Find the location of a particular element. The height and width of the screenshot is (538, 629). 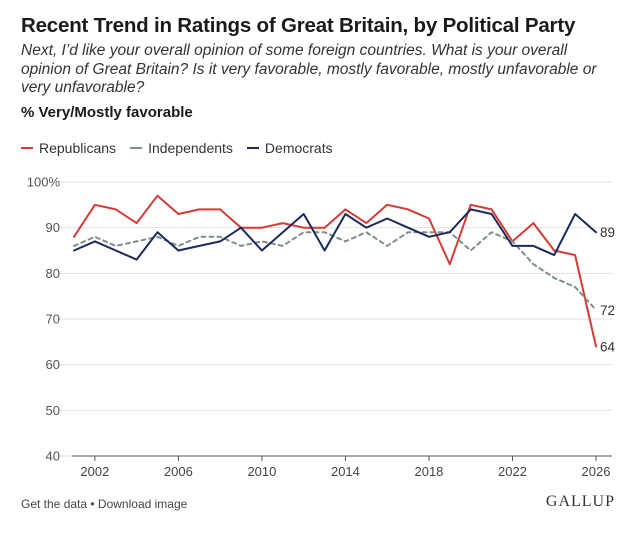

y-tick-label-70: 70 is located at coordinates (53, 319).